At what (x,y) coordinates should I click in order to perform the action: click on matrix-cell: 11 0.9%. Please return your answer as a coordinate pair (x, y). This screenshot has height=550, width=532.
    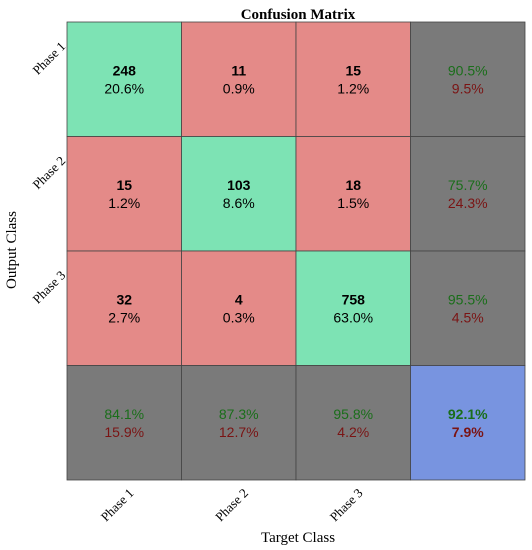
    Looking at the image, I should click on (239, 79).